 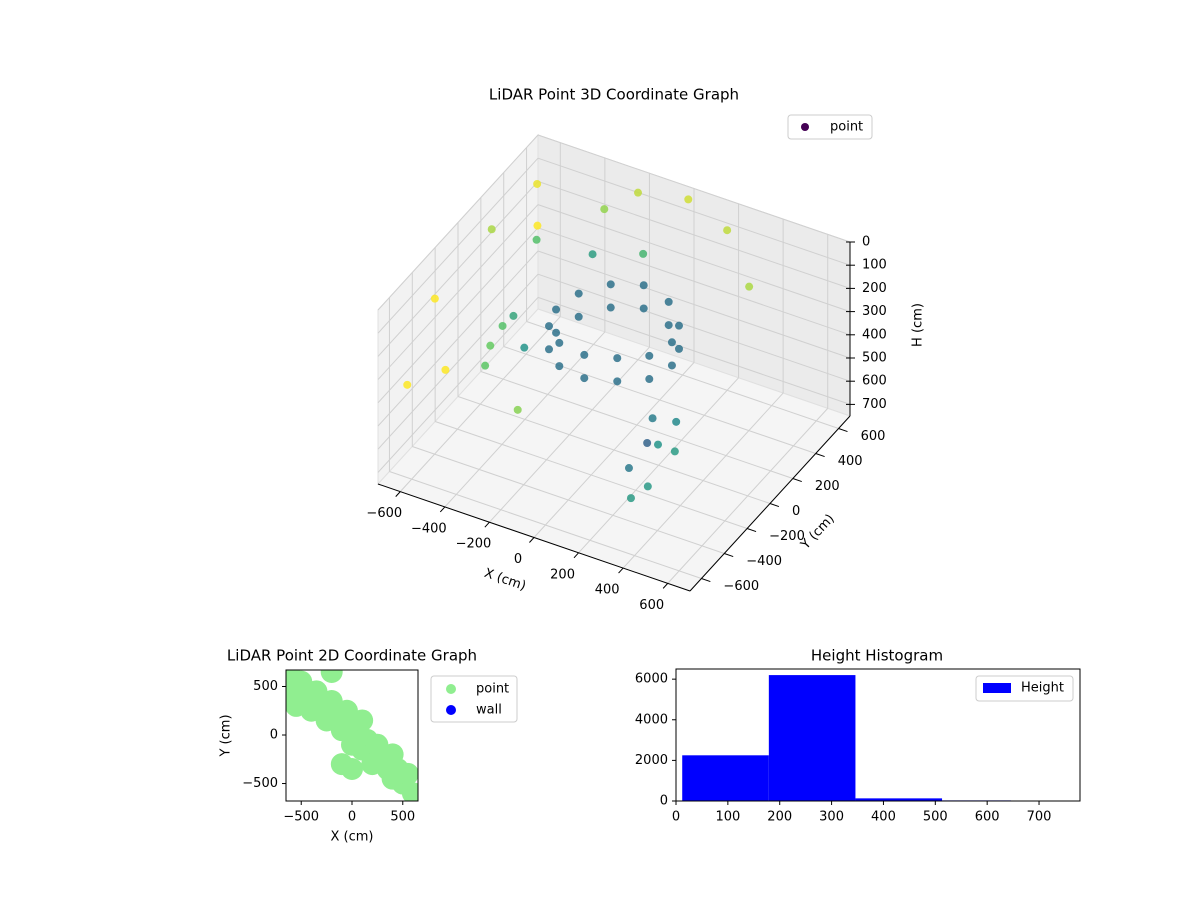 What do you see at coordinates (226, 735) in the screenshot?
I see `y-axis-label: Y (cm)` at bounding box center [226, 735].